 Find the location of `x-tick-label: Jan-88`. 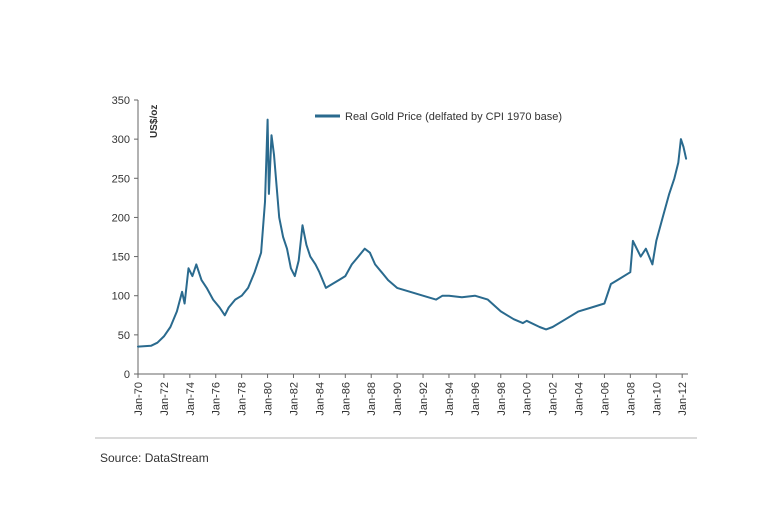

x-tick-label: Jan-88 is located at coordinates (372, 399).